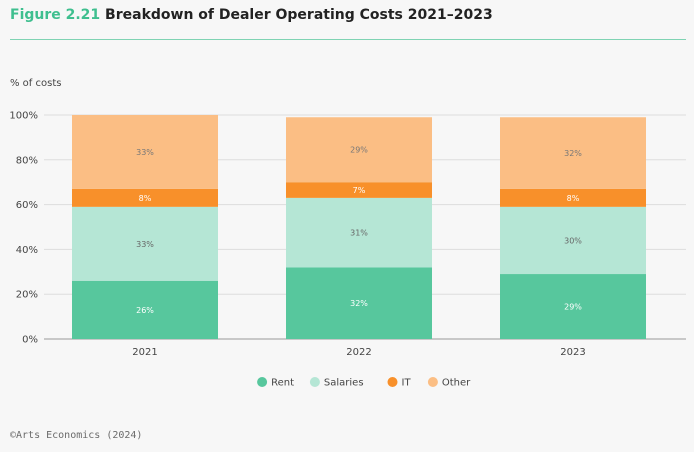  I want to click on y-tick-label: 80%, so click(27, 160).